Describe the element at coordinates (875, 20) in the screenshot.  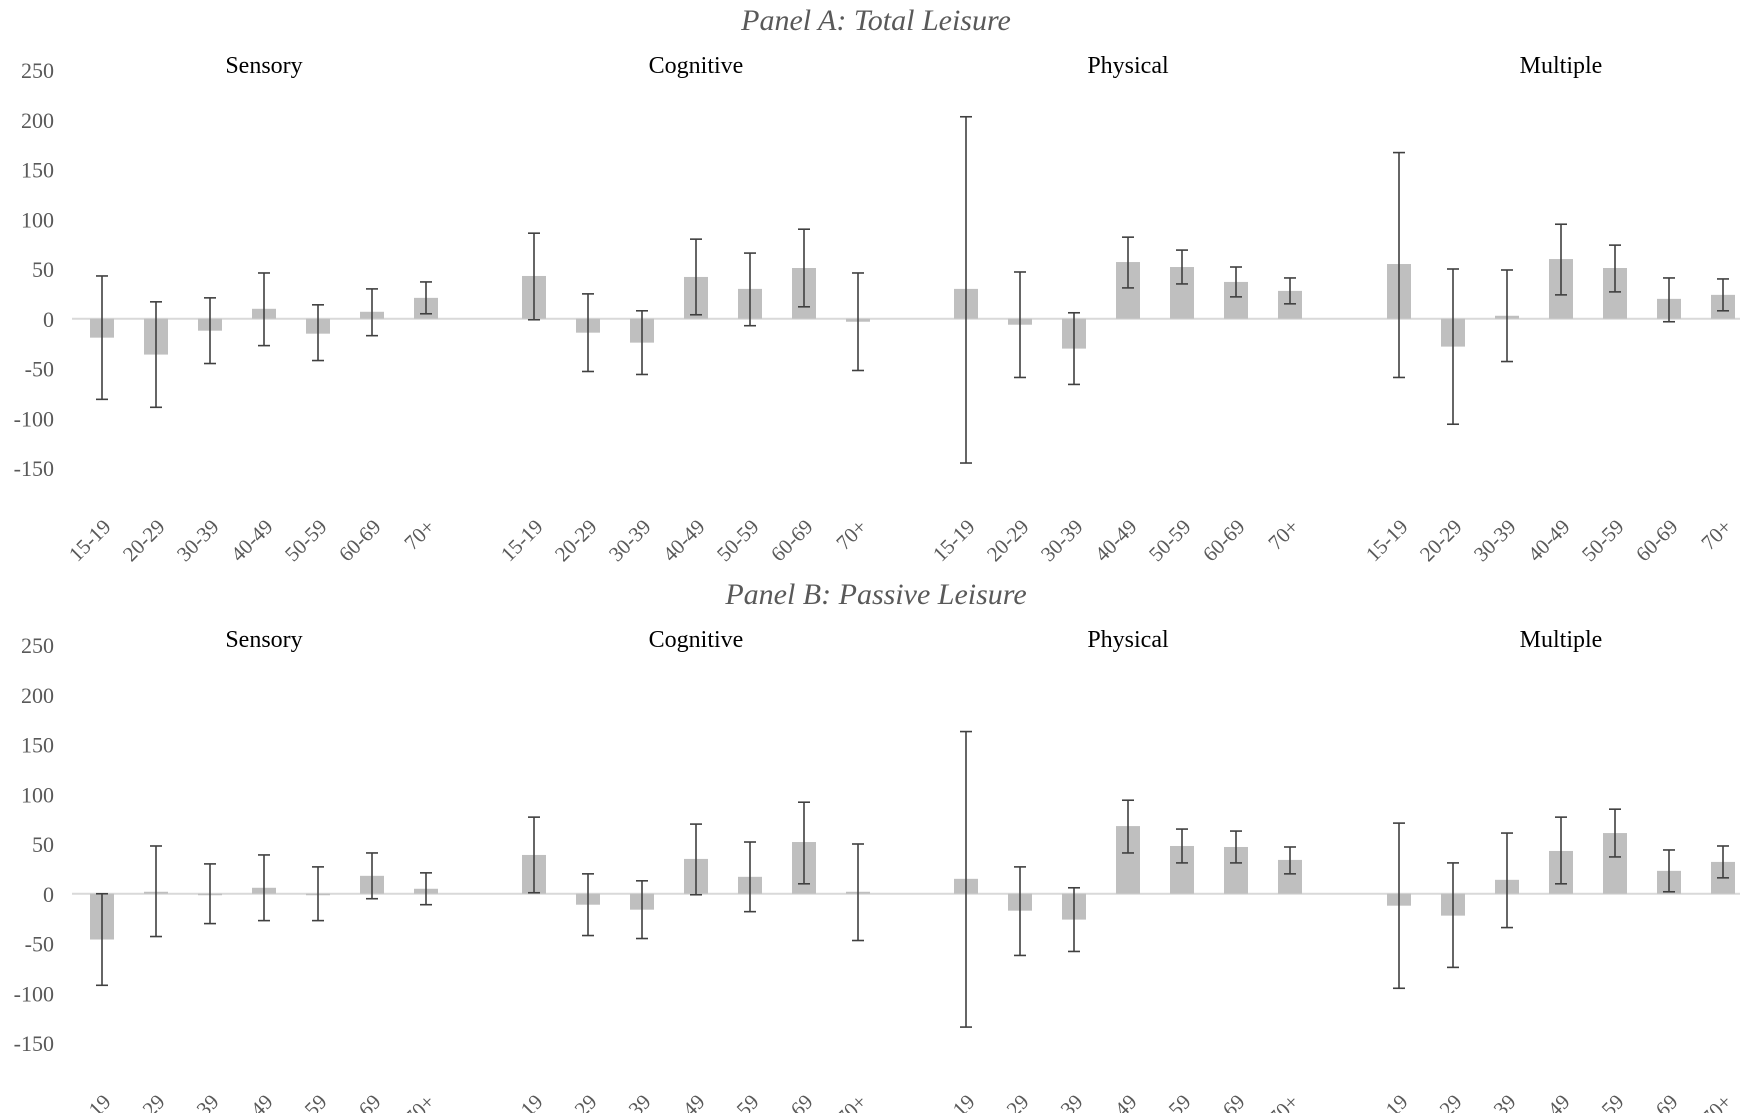
I see `panel-title: Panel A: Total Leisure` at that location.